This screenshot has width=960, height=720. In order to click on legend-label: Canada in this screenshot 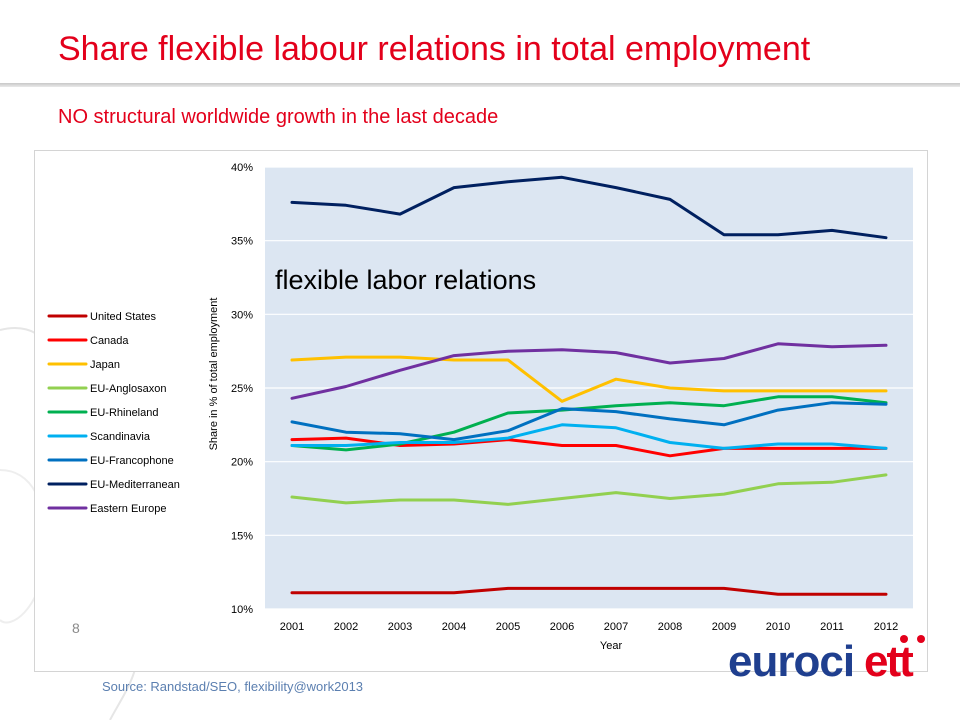, I will do `click(109, 341)`.